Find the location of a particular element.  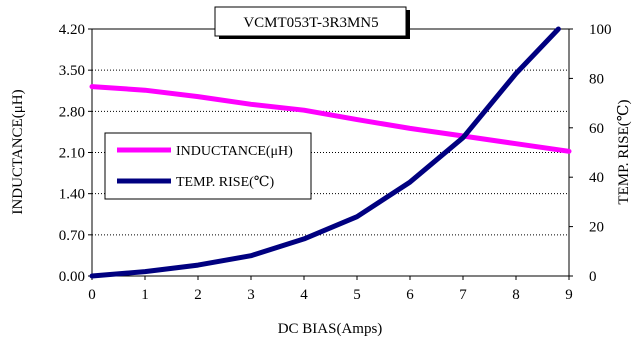

x-tick-label: 5 is located at coordinates (357, 295).